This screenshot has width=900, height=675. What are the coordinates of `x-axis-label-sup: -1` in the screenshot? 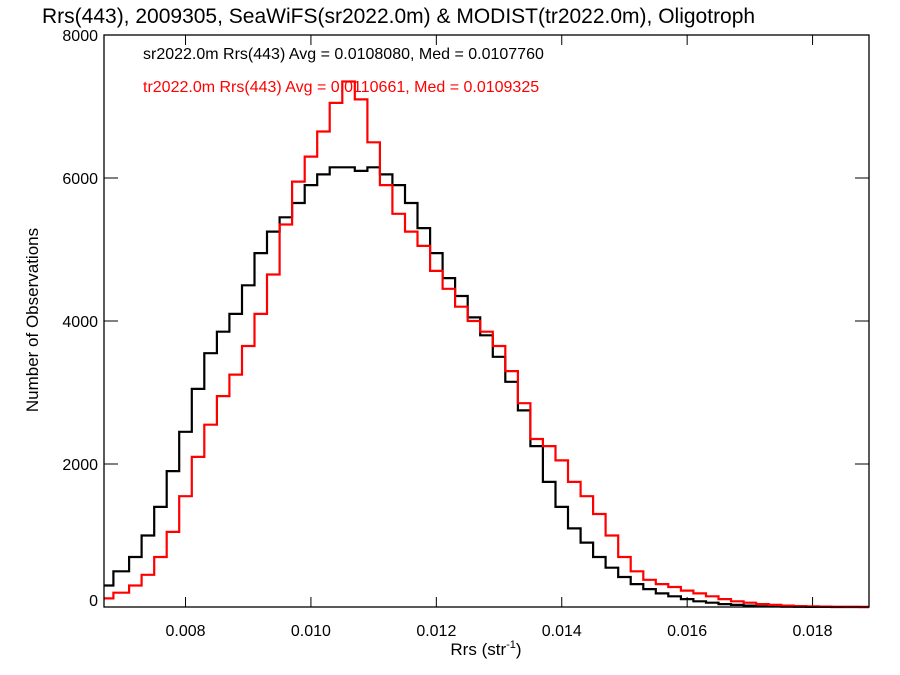 It's located at (511, 645).